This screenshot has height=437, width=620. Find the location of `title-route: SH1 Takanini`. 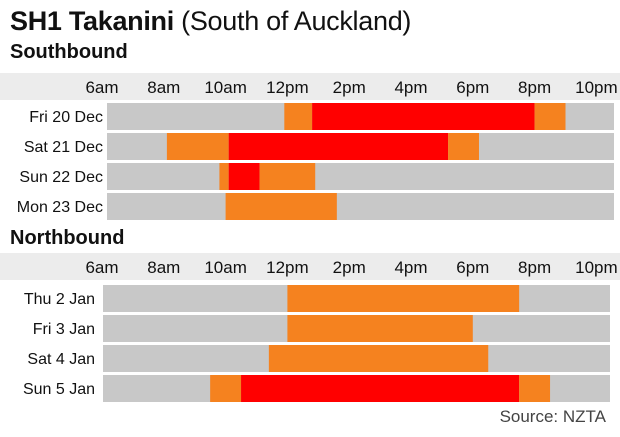

title-route: SH1 Takanini is located at coordinates (92, 21).